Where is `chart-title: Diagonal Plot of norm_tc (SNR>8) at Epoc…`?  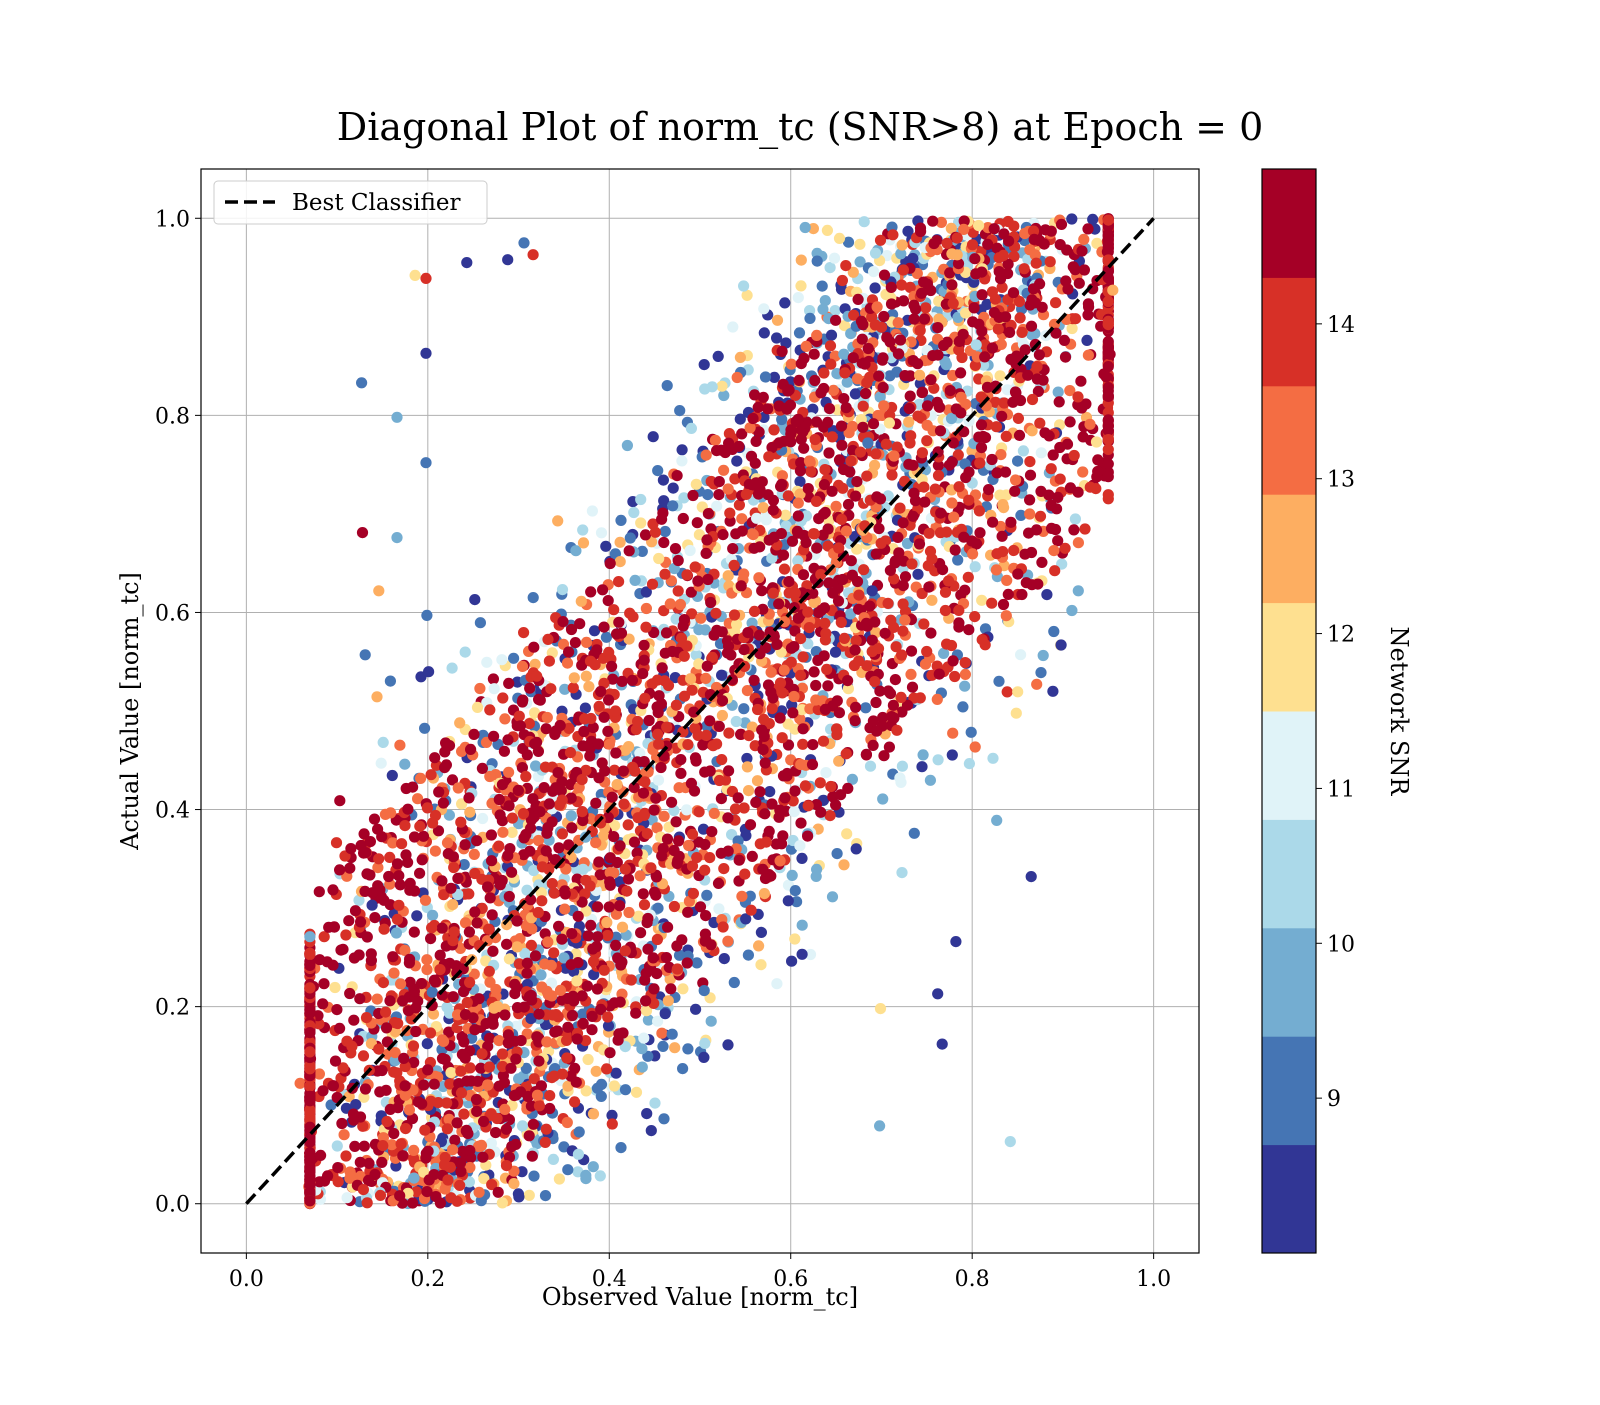 chart-title: Diagonal Plot of norm_tc (SNR>8) at Epoc… is located at coordinates (800, 127).